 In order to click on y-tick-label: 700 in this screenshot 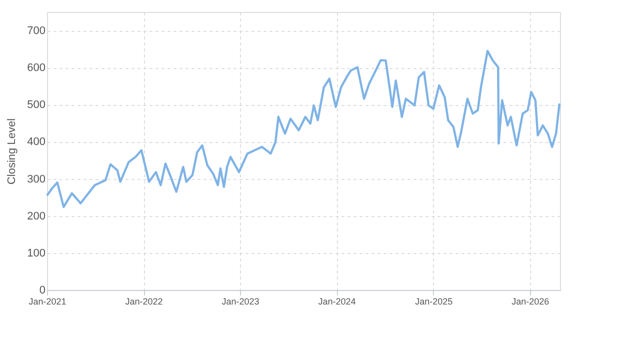, I will do `click(36, 31)`.